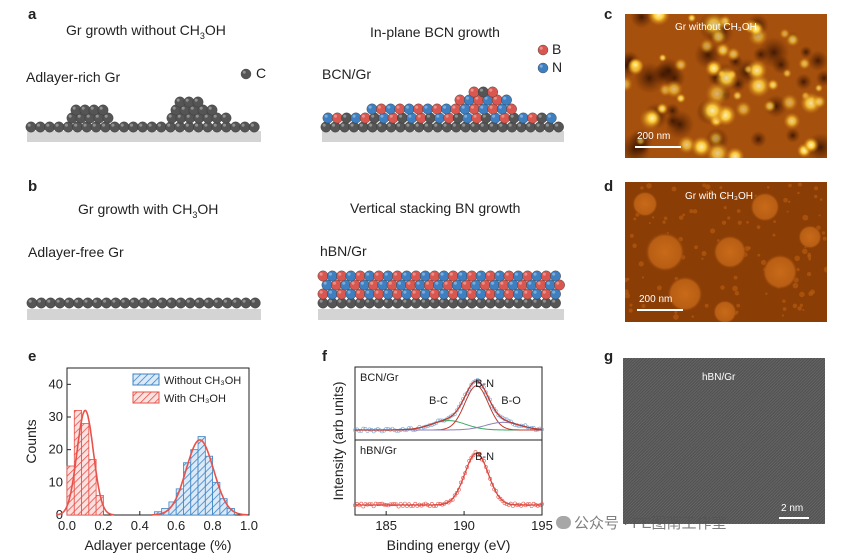  I want to click on y-tick-label: 10, so click(56, 481).